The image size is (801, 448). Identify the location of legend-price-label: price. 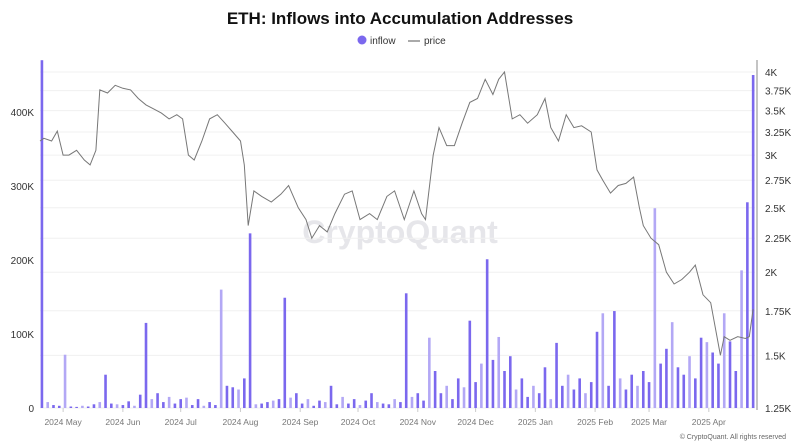
(435, 41).